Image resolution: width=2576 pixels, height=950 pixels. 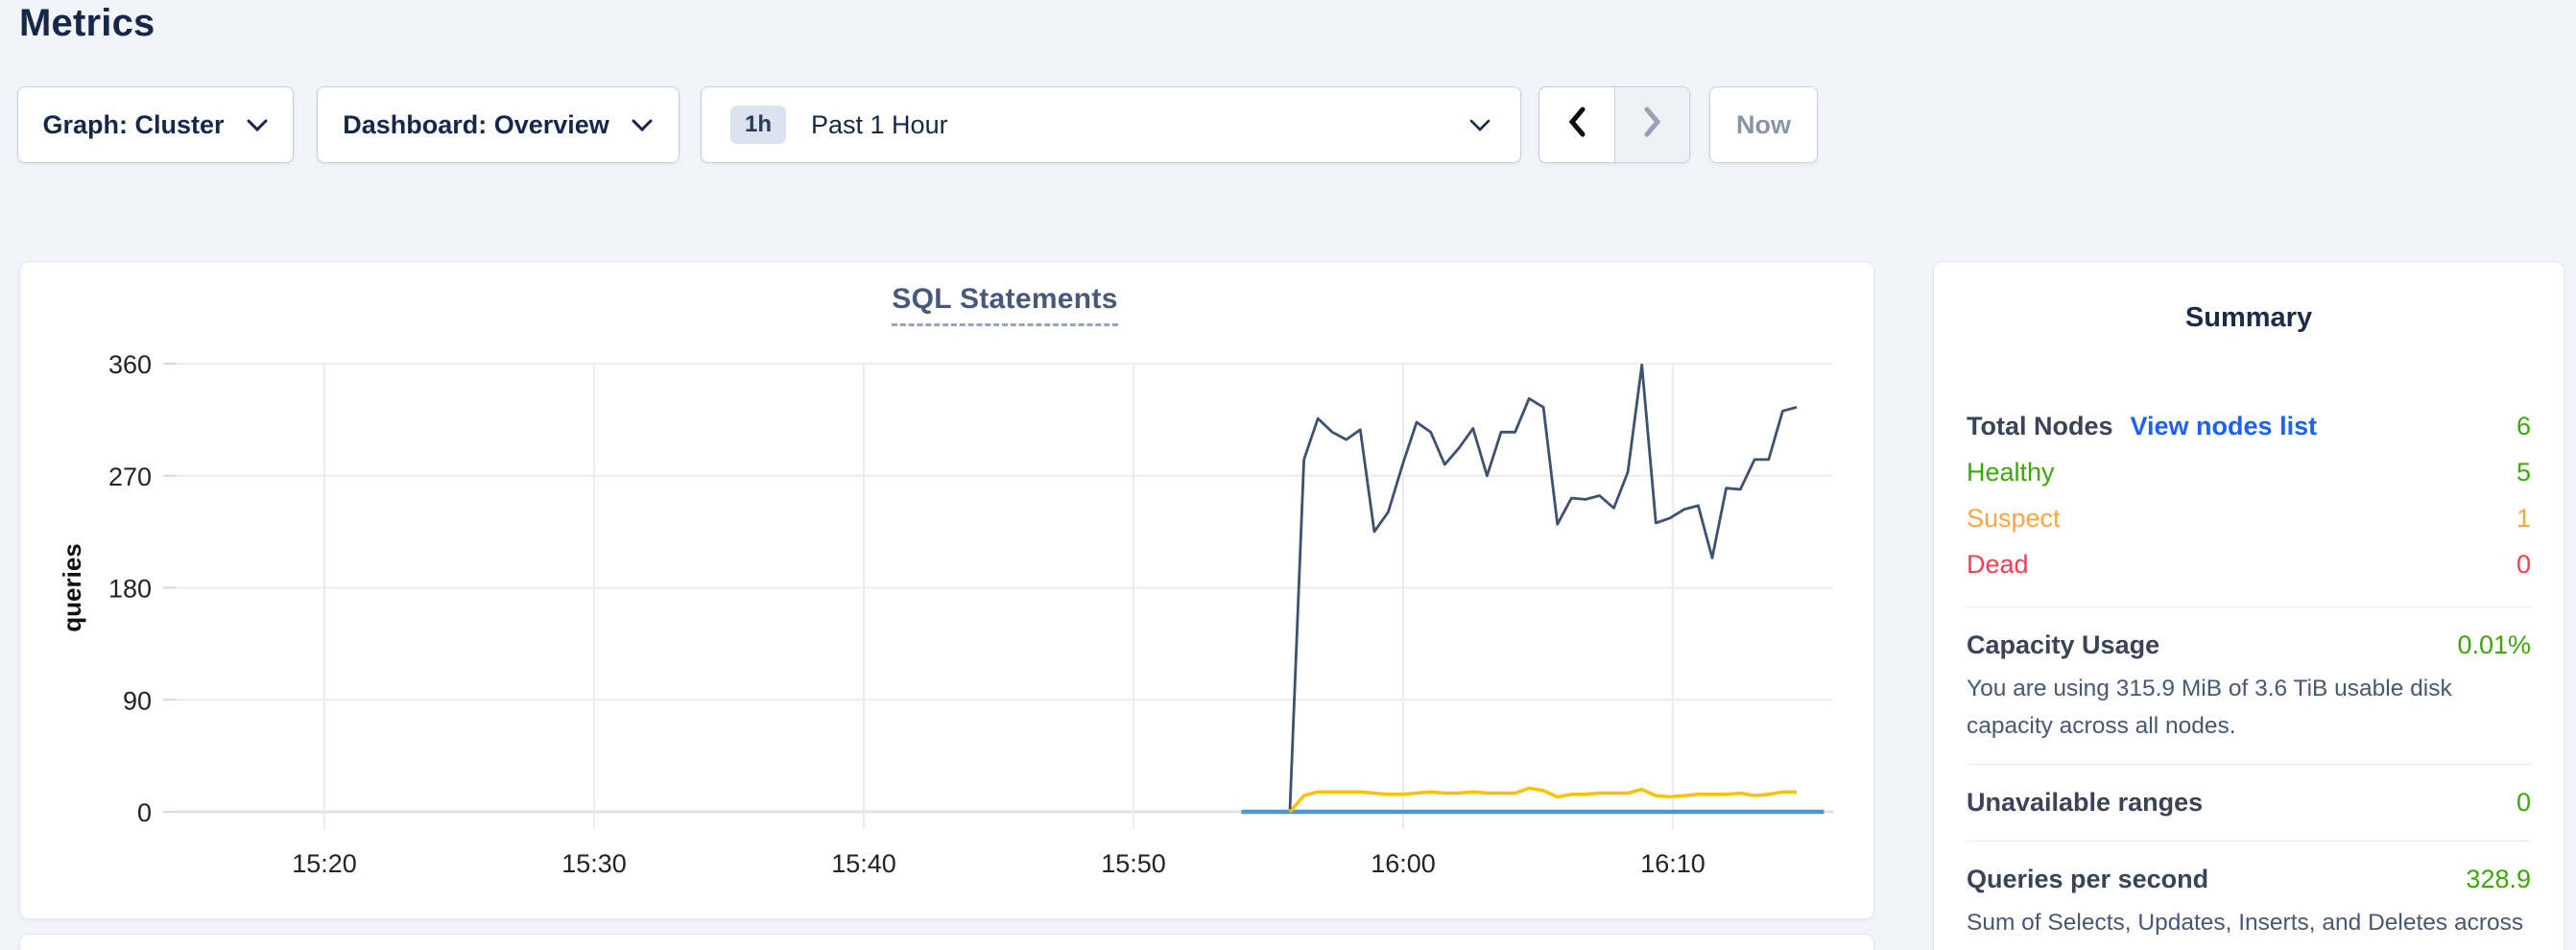 I want to click on view-nodes-list-link: View nodes list, so click(x=2224, y=425).